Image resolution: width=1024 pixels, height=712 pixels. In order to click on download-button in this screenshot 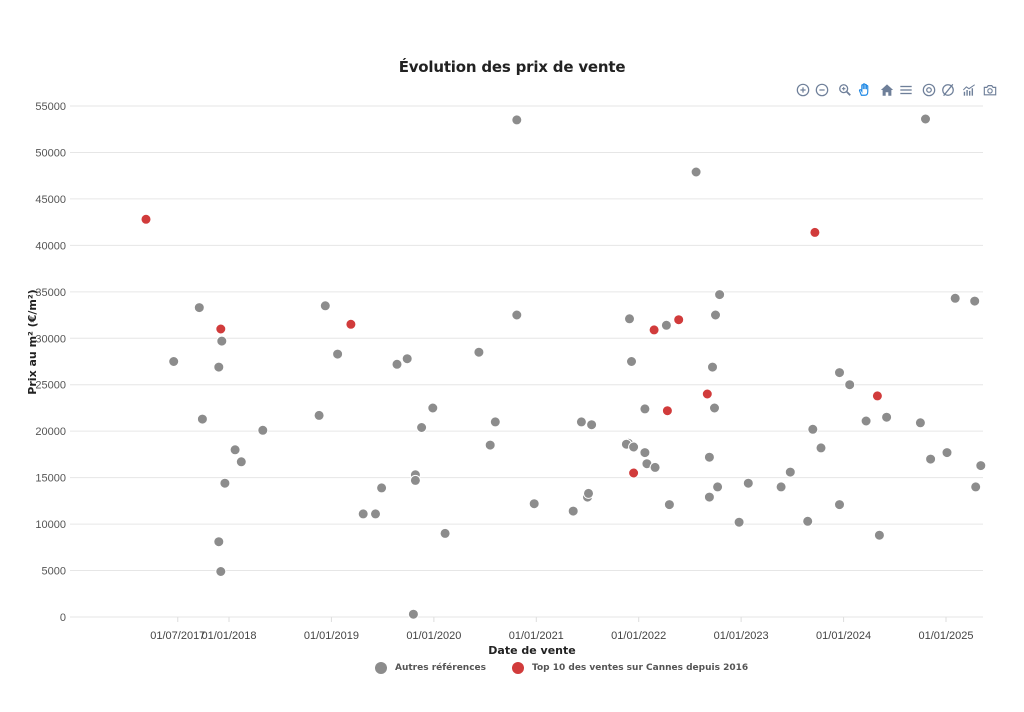, I will do `click(990, 90)`.